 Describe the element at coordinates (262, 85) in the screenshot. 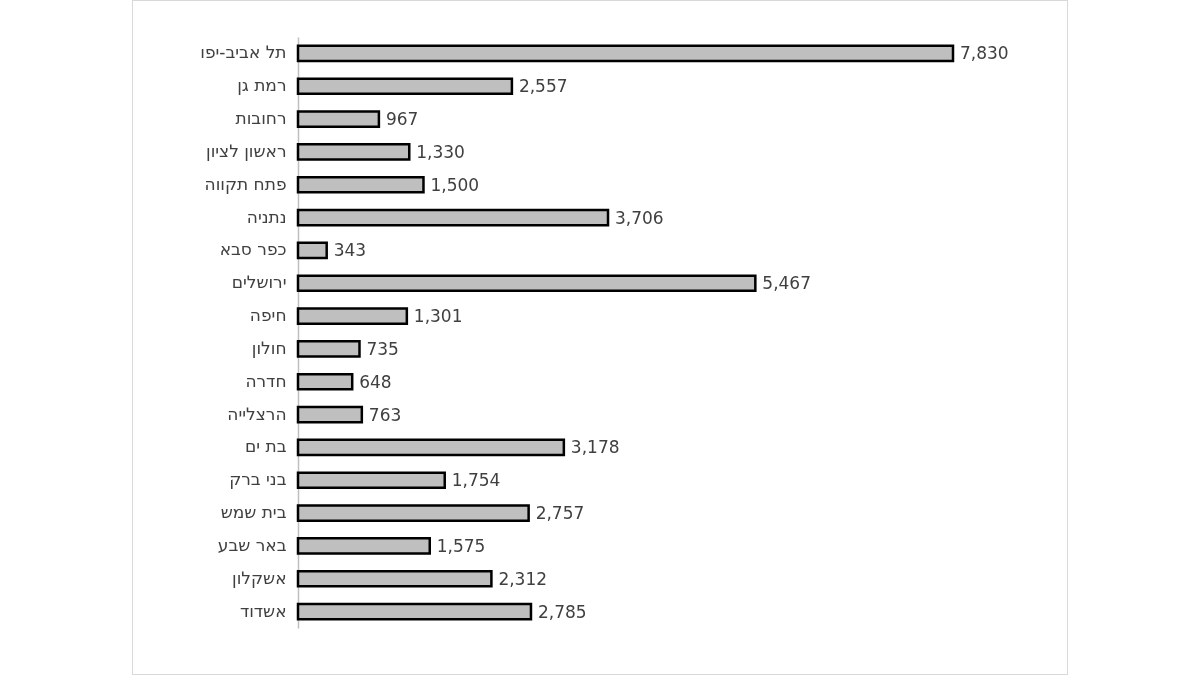

I see `y-tick-label: רמת גן` at that location.